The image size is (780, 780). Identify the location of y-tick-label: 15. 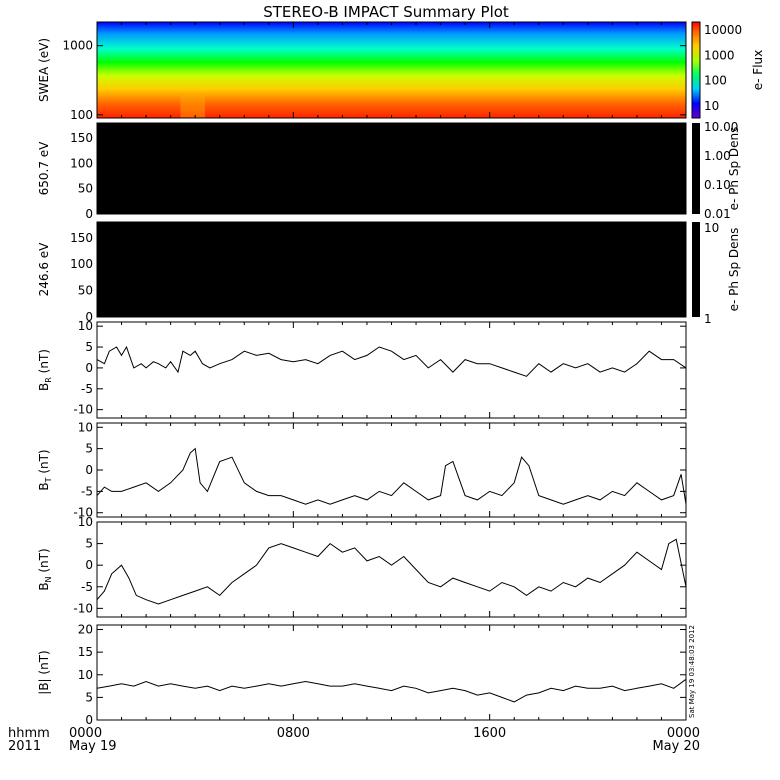
(85, 652).